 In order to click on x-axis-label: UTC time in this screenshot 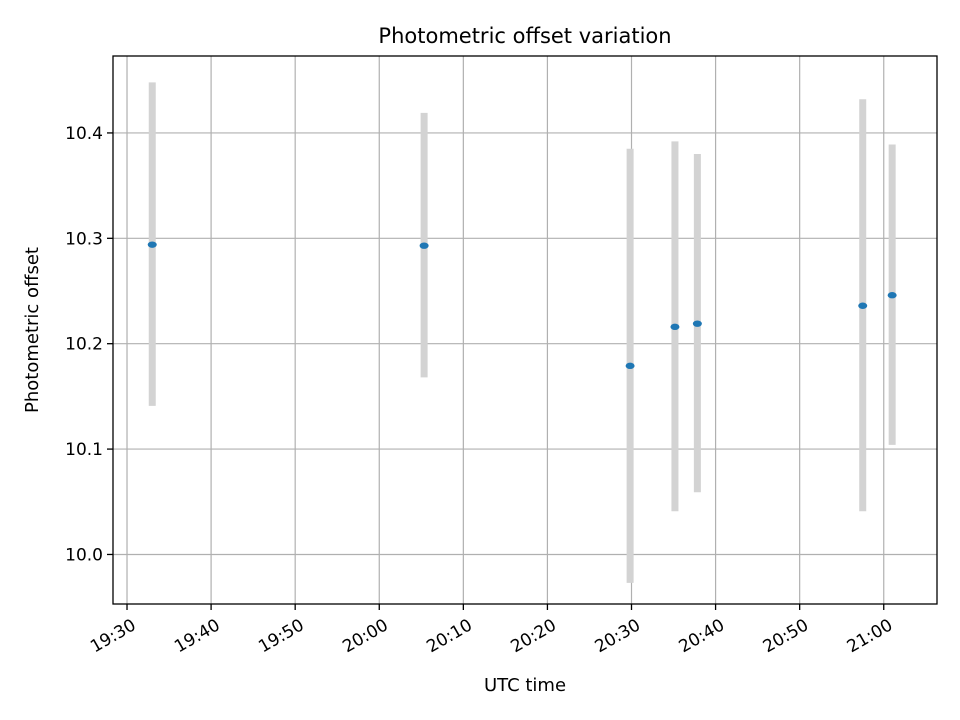, I will do `click(525, 685)`.